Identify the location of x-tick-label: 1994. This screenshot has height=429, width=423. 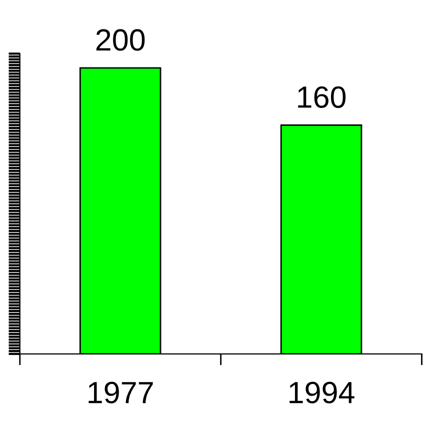
(322, 393).